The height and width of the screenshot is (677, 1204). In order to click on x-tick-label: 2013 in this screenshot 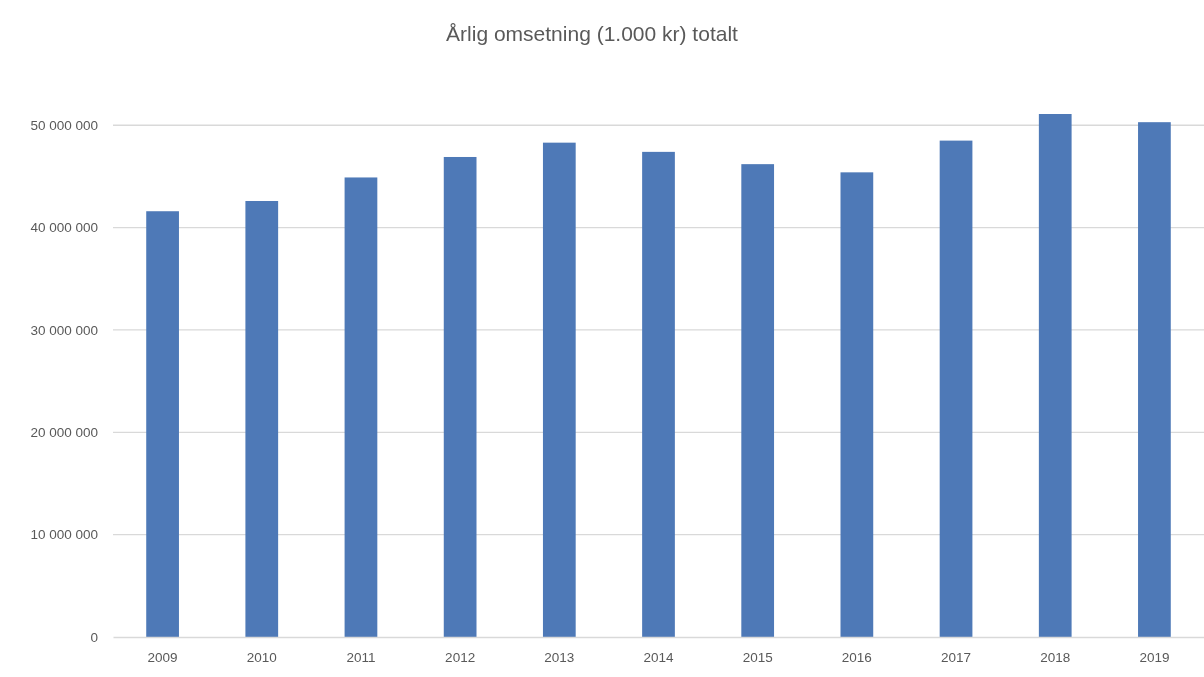, I will do `click(559, 657)`.